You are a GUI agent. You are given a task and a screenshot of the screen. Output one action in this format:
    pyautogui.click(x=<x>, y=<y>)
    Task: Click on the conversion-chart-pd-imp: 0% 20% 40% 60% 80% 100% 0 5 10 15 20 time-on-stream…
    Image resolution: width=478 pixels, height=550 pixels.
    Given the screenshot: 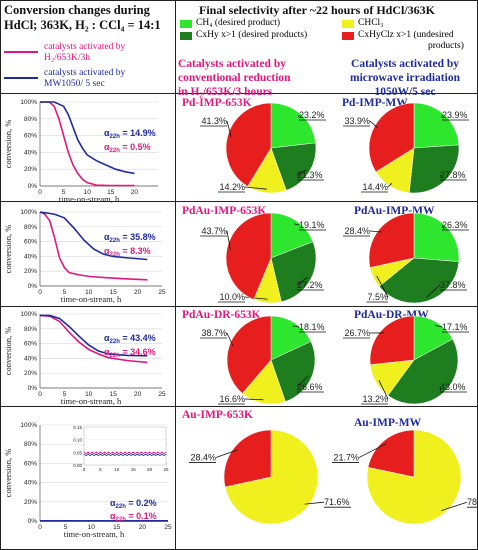 What is the action you would take?
    pyautogui.click(x=80, y=151)
    